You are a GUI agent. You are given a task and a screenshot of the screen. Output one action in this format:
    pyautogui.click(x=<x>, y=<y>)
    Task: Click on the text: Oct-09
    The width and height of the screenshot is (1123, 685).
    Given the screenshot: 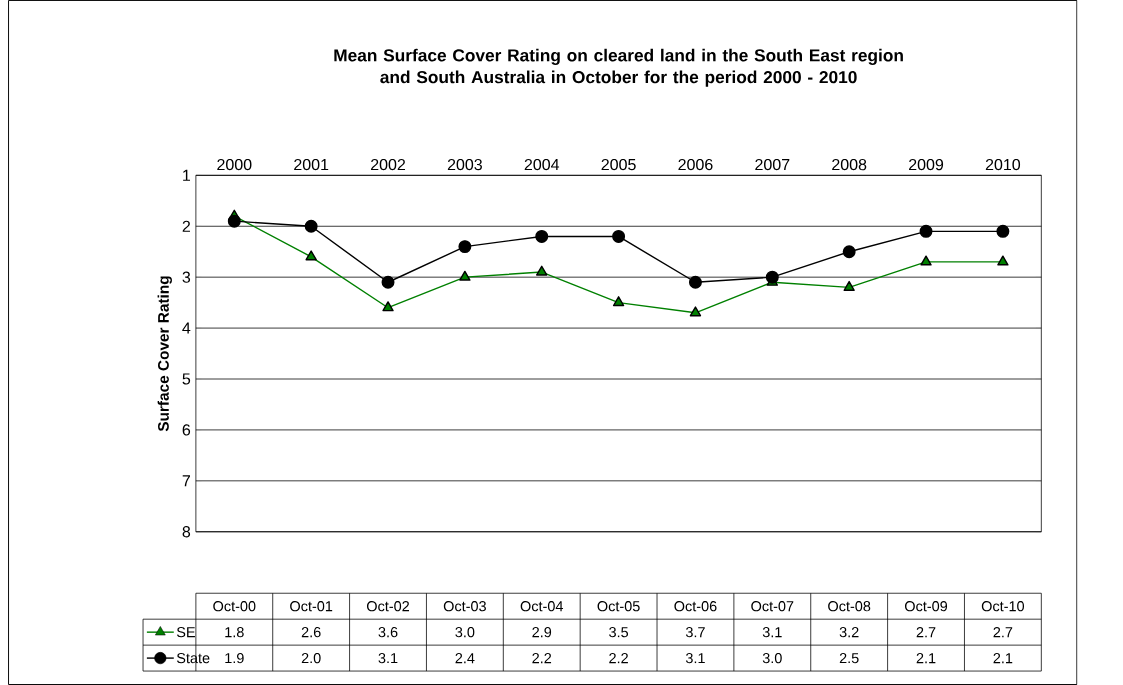 What is the action you would take?
    pyautogui.click(x=926, y=606)
    